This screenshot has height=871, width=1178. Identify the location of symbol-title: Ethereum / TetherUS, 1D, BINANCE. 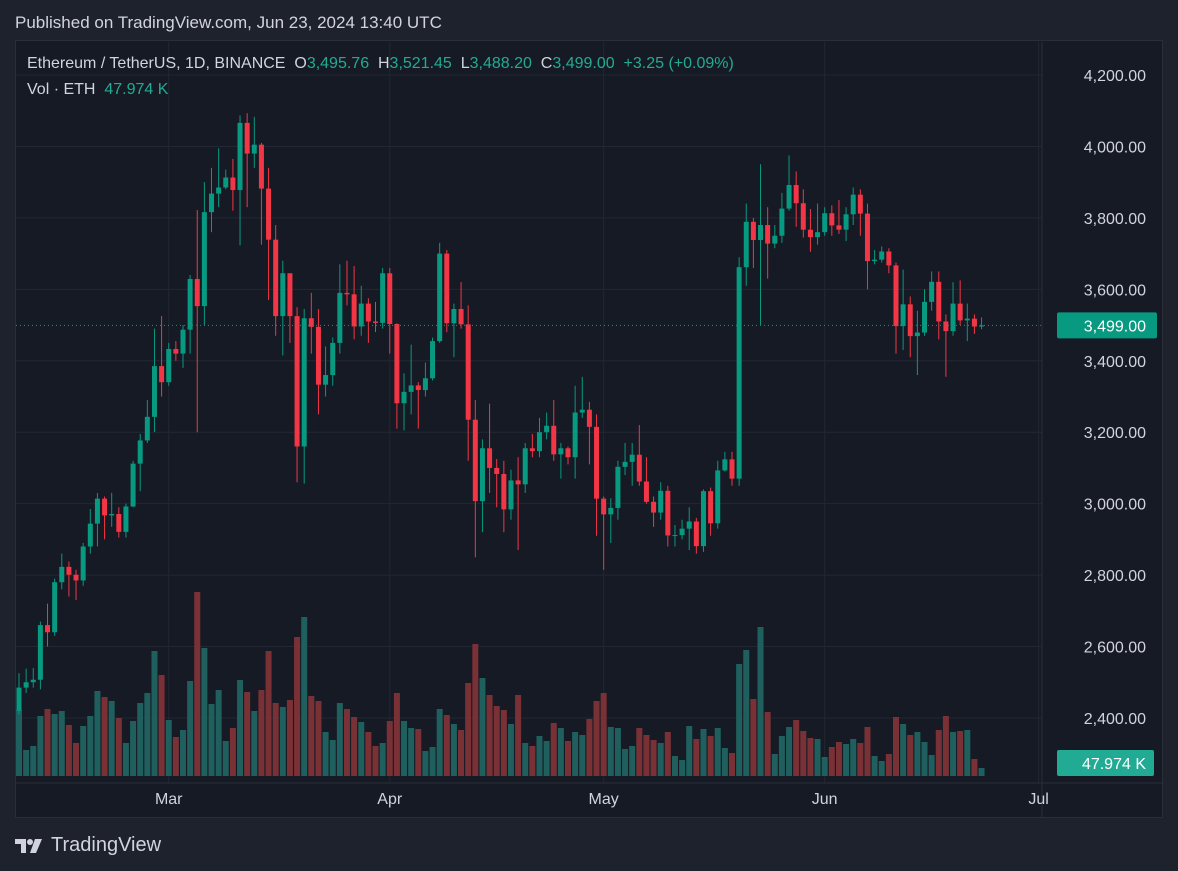
(156, 63).